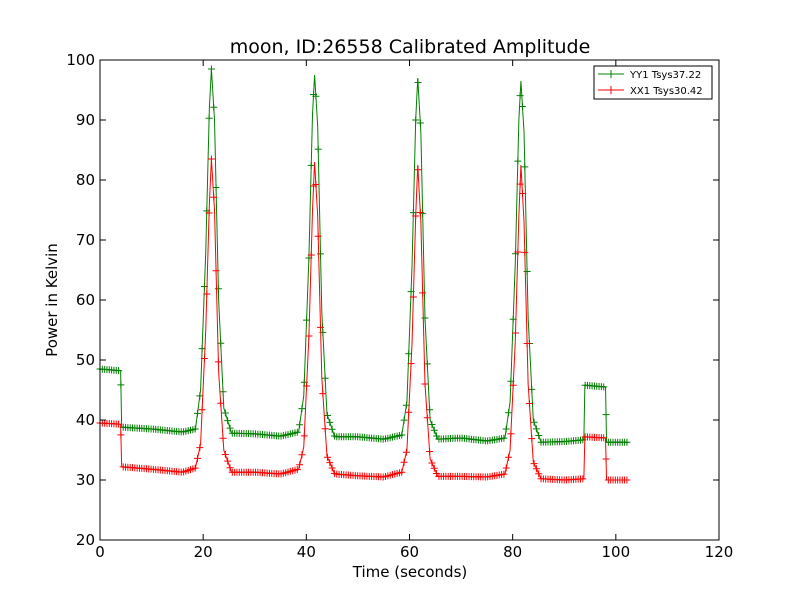 This screenshot has height=600, width=800. What do you see at coordinates (85, 480) in the screenshot?
I see `y-tick-label: 30` at bounding box center [85, 480].